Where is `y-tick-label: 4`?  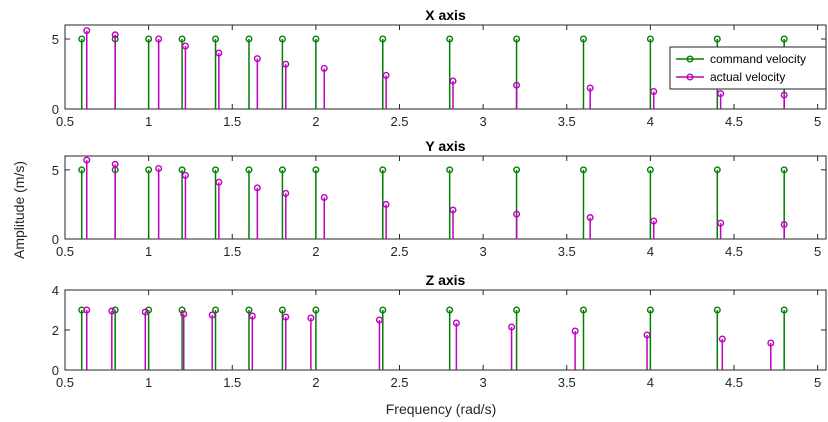 y-tick-label: 4 is located at coordinates (55, 290).